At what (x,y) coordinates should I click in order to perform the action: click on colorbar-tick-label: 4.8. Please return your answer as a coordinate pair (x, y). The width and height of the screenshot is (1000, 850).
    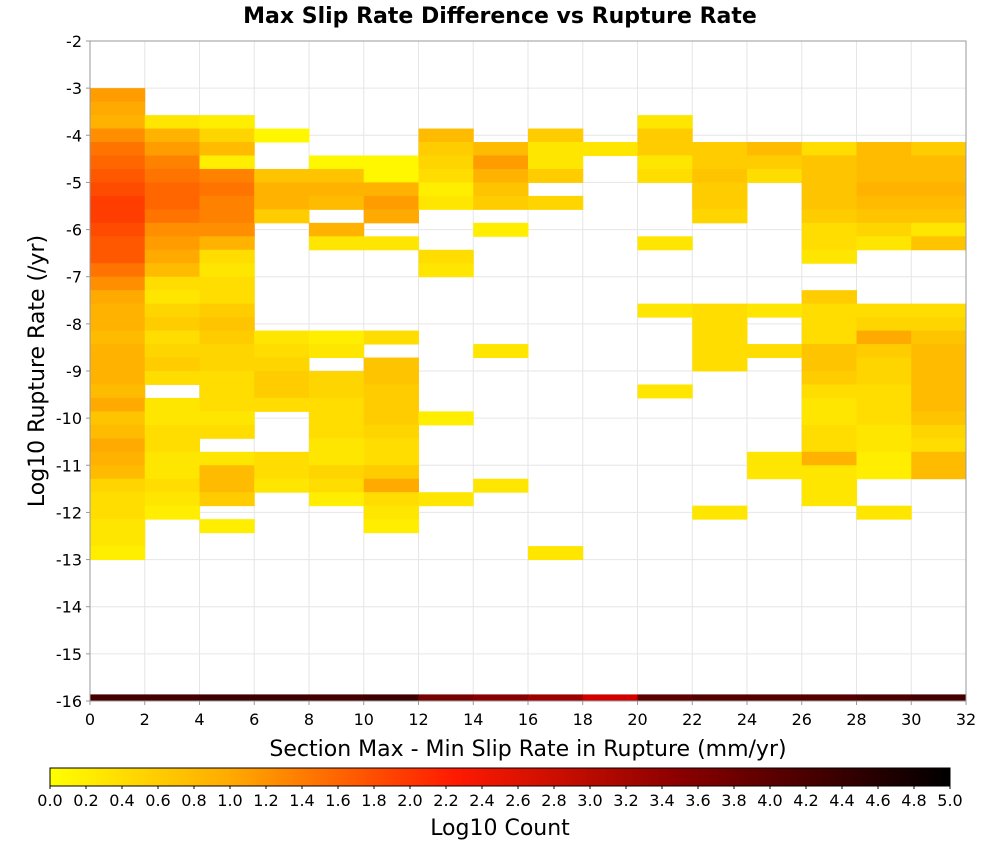
    Looking at the image, I should click on (913, 800).